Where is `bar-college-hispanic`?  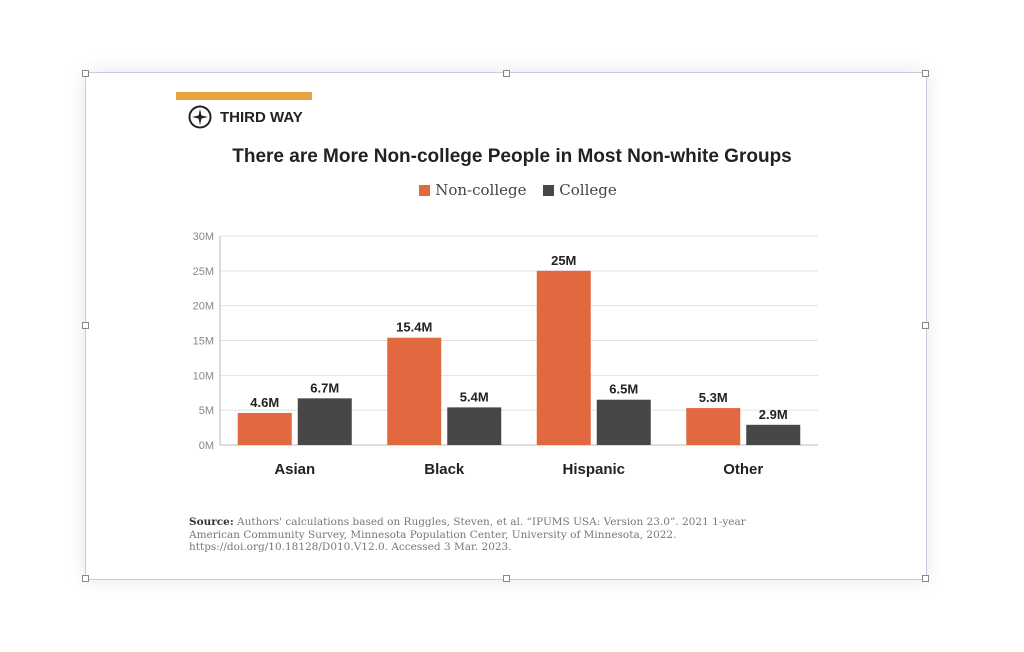 bar-college-hispanic is located at coordinates (623, 422).